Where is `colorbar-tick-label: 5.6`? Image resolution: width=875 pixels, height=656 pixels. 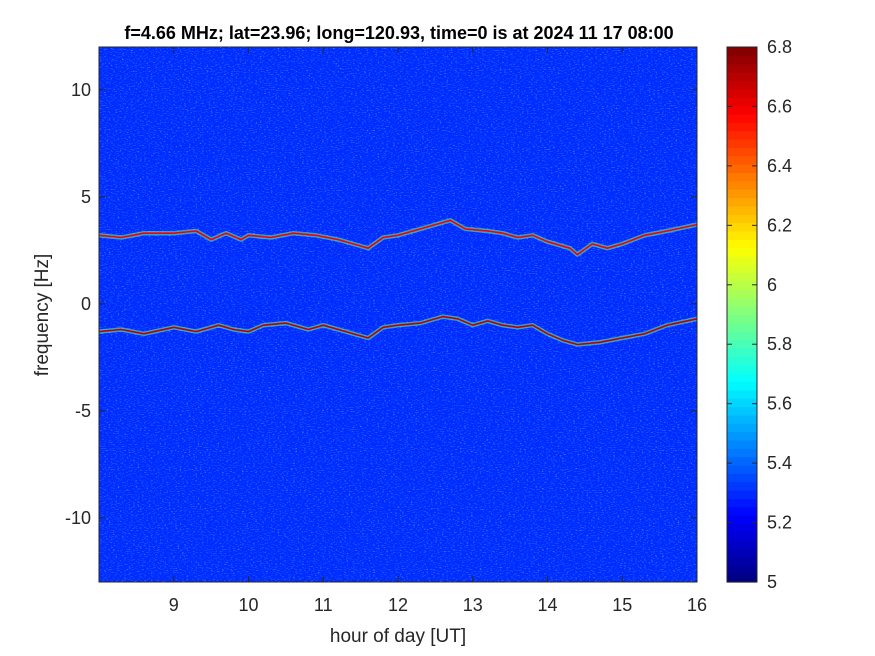
colorbar-tick-label: 5.6 is located at coordinates (779, 404).